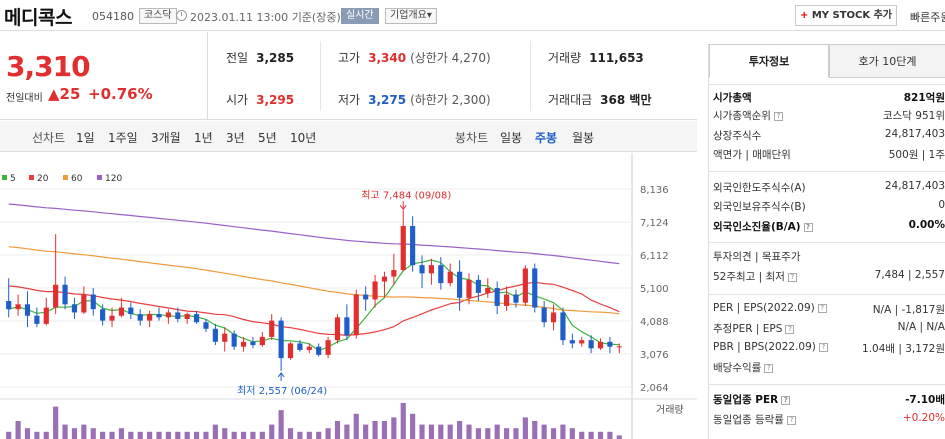 Image resolution: width=945 pixels, height=439 pixels. I want to click on high-annotation: 최고 7,484 (09/08), so click(406, 195).